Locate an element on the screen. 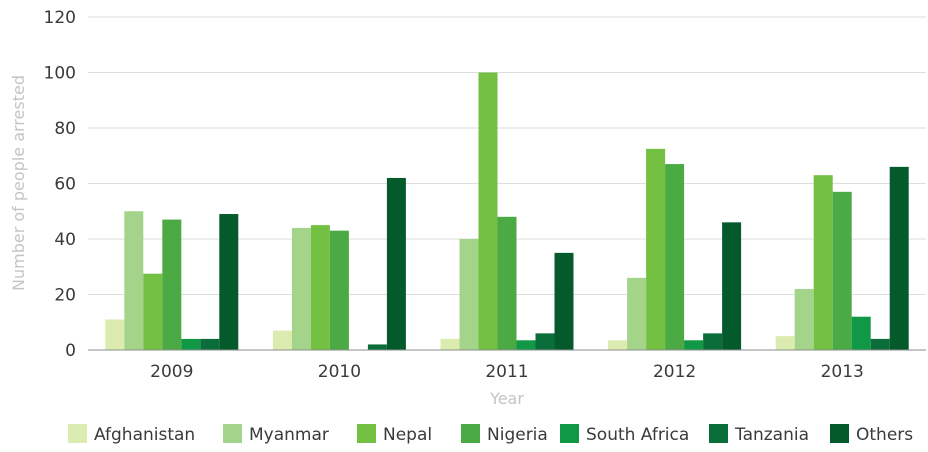 The height and width of the screenshot is (452, 928). y-axis-title: Number of people arrested is located at coordinates (18, 183).